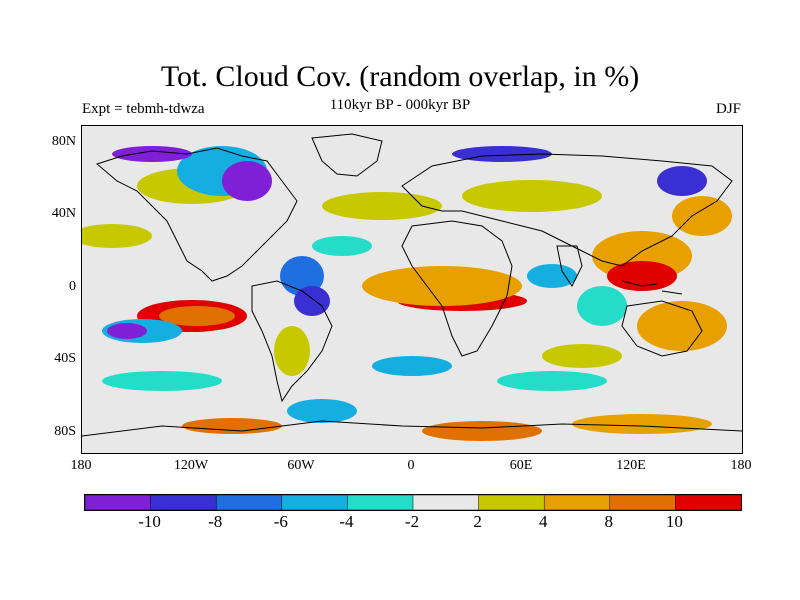 The image size is (800, 600). Describe the element at coordinates (63, 213) in the screenshot. I see `lat-label-40n: 40N` at that location.